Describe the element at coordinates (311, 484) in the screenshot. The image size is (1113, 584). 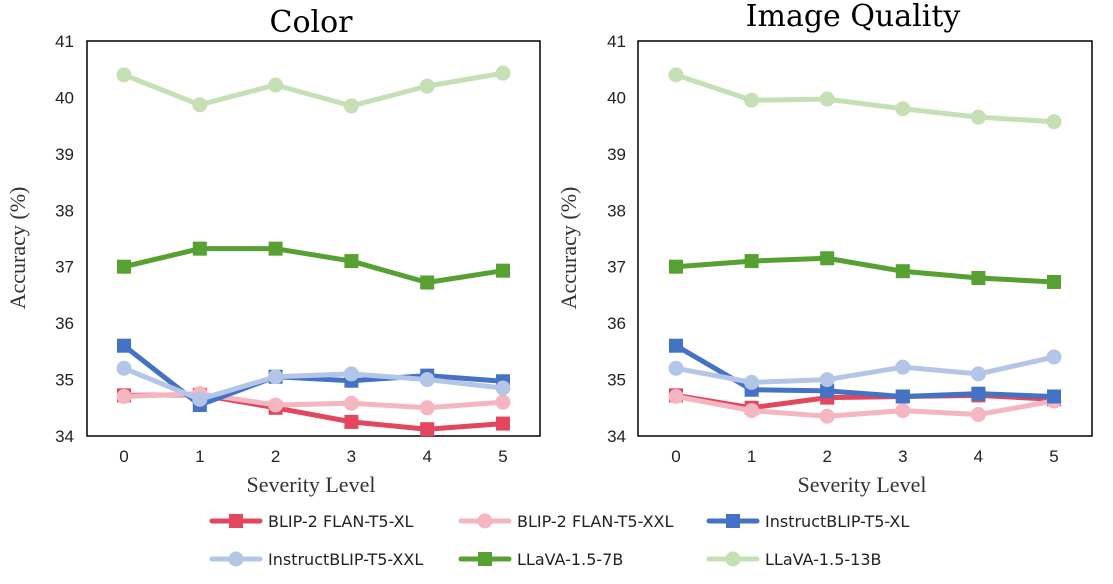
I see `x-axis-label: Severity Level` at that location.